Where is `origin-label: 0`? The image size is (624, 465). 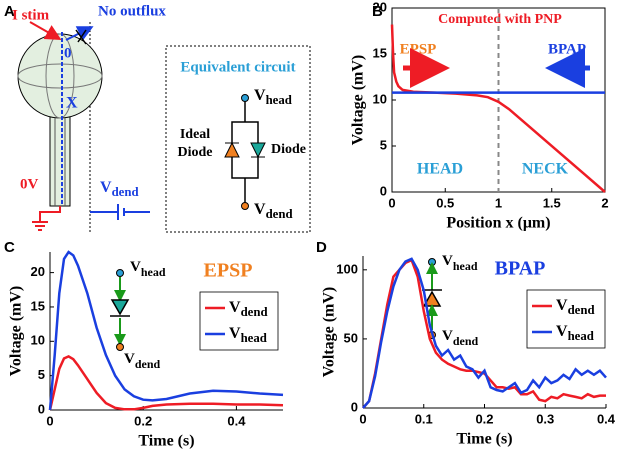
origin-label: 0 is located at coordinates (68, 53).